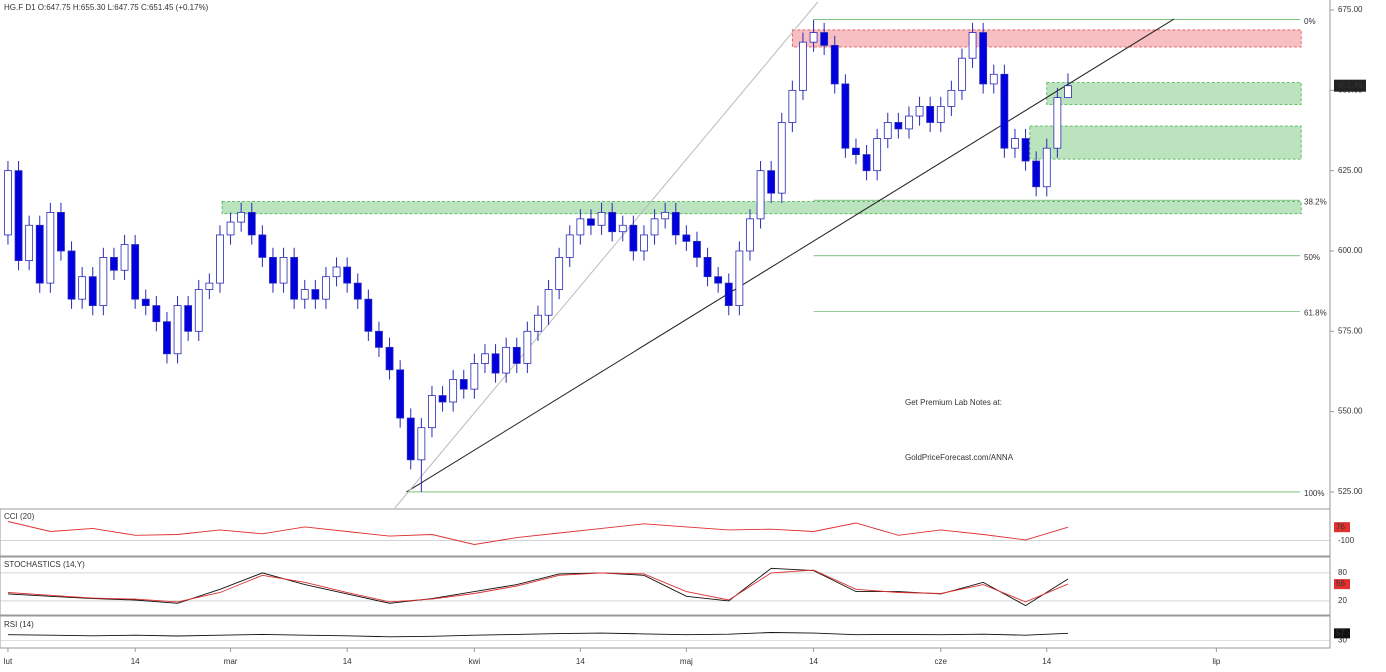 The width and height of the screenshot is (1386, 672). What do you see at coordinates (1342, 572) in the screenshot?
I see `y-tick-label: 80` at bounding box center [1342, 572].